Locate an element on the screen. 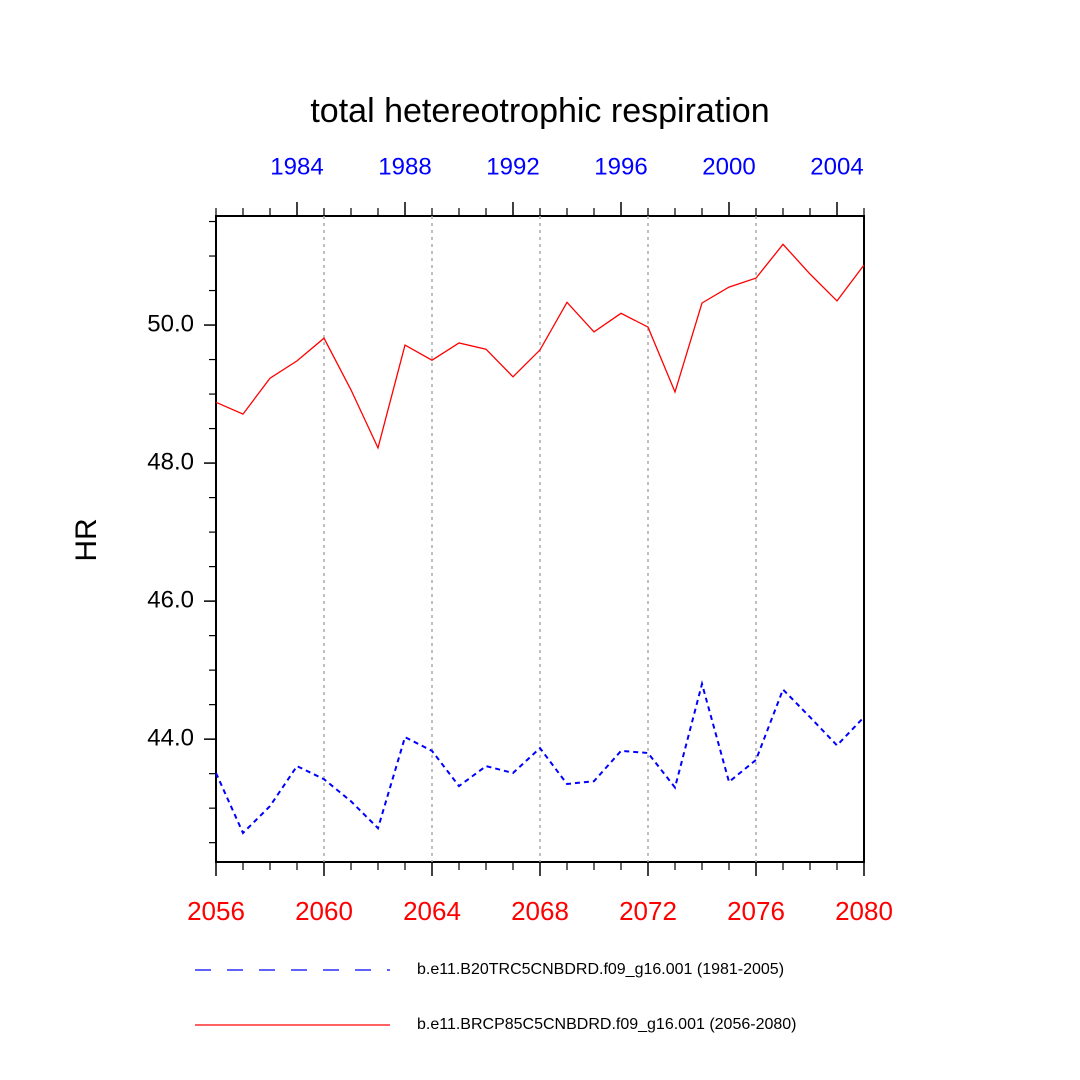 The image size is (1080, 1080). y-axis-label: HR is located at coordinates (86, 539).